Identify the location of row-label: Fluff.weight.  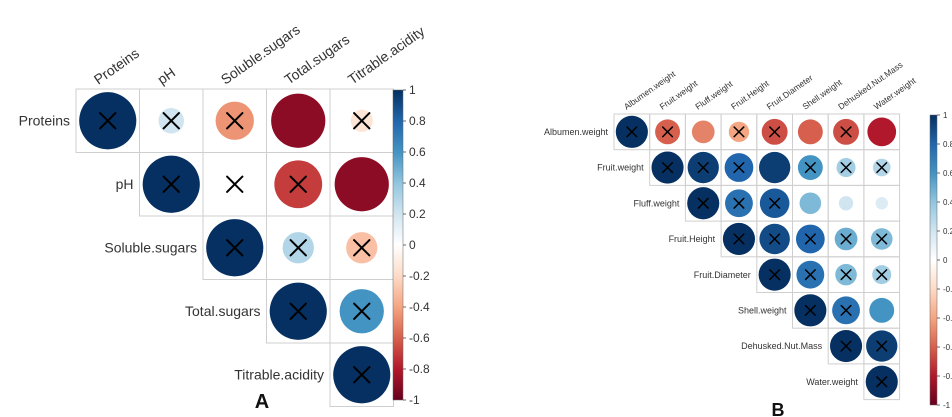
(657, 203).